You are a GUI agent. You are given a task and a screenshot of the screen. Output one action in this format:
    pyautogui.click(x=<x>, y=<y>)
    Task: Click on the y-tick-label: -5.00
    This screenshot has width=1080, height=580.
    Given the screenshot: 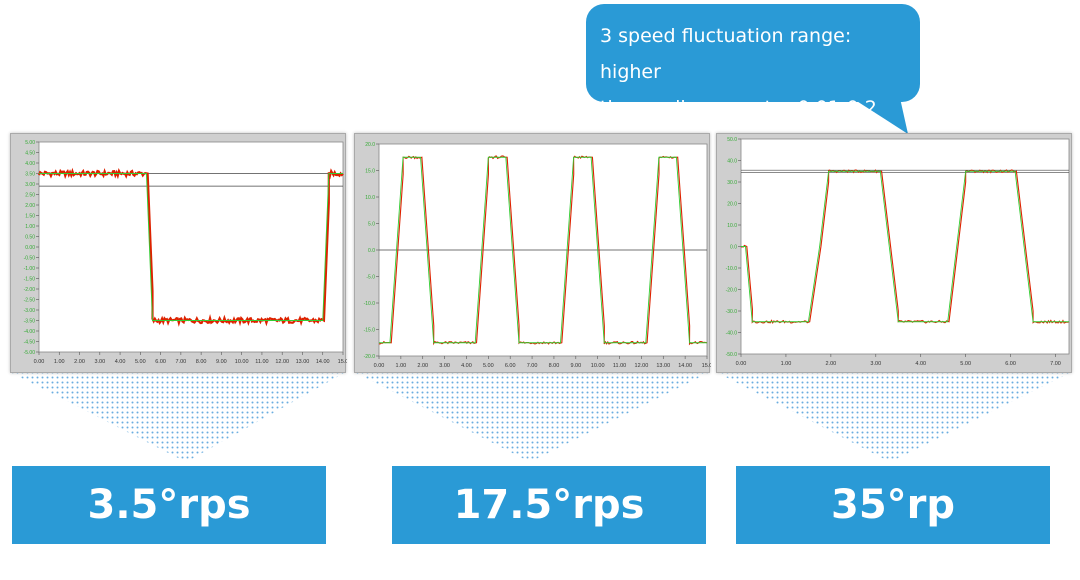 What is the action you would take?
    pyautogui.click(x=30, y=353)
    